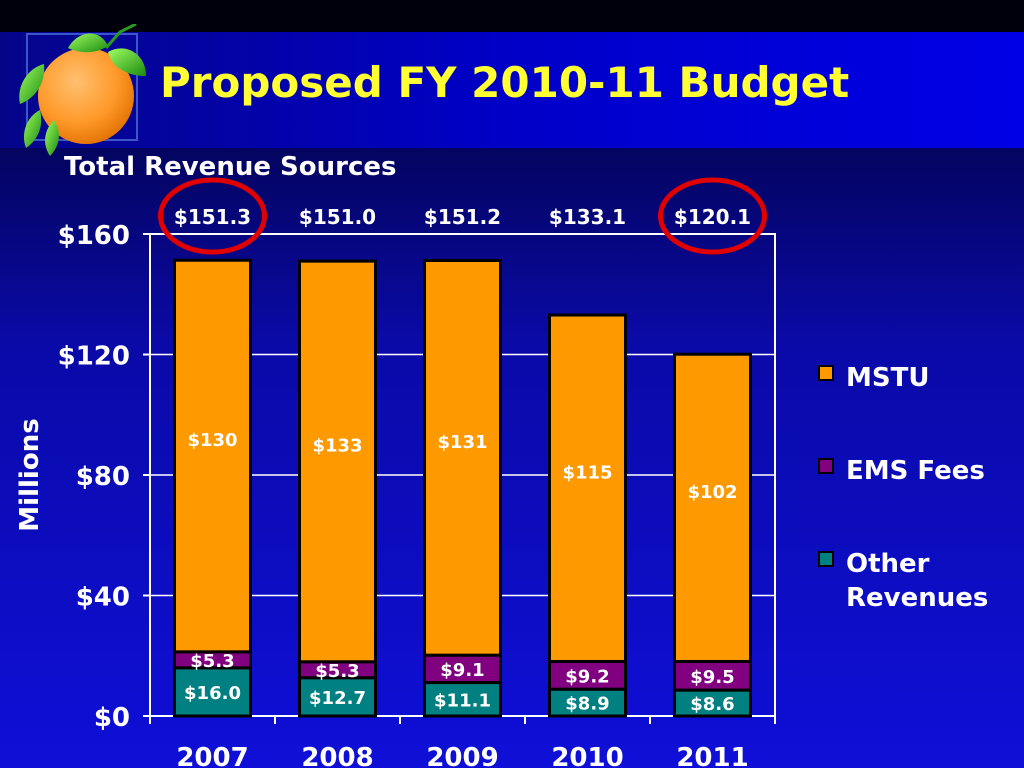 The image size is (1024, 768). What do you see at coordinates (587, 755) in the screenshot?
I see `x-tick-label: 2010` at bounding box center [587, 755].